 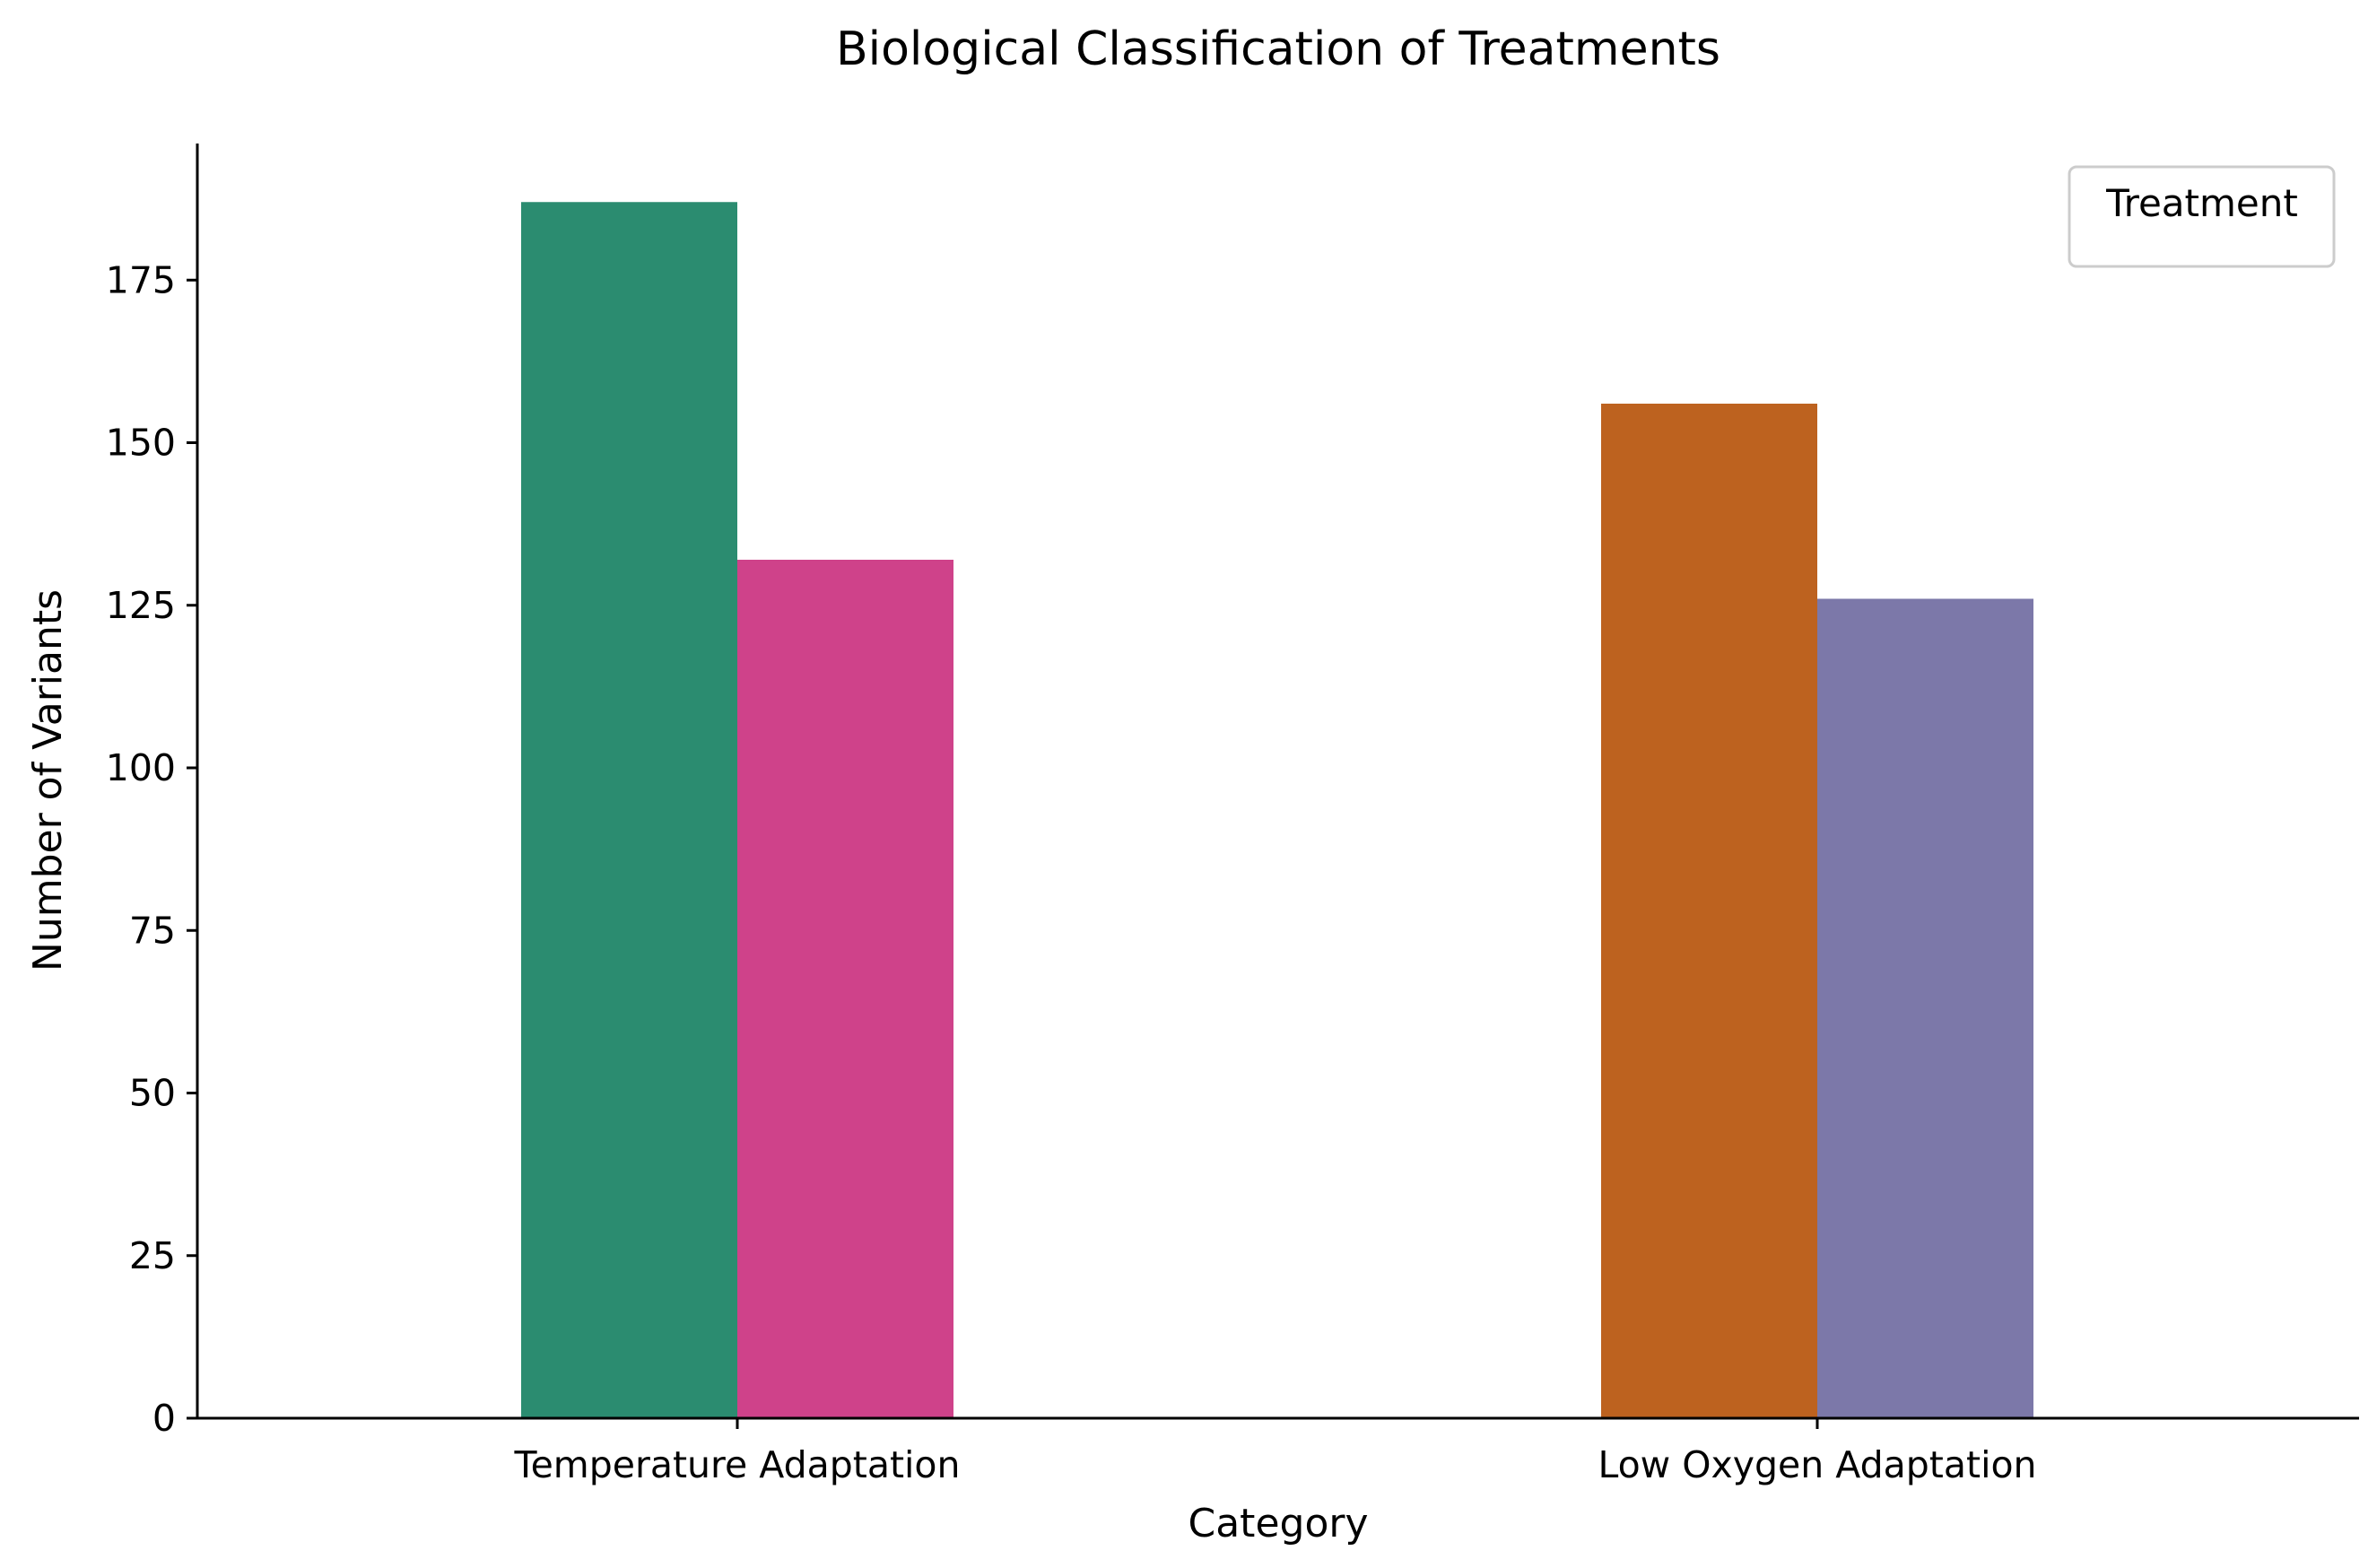 I want to click on y-tick-label: 50, so click(x=152, y=1093).